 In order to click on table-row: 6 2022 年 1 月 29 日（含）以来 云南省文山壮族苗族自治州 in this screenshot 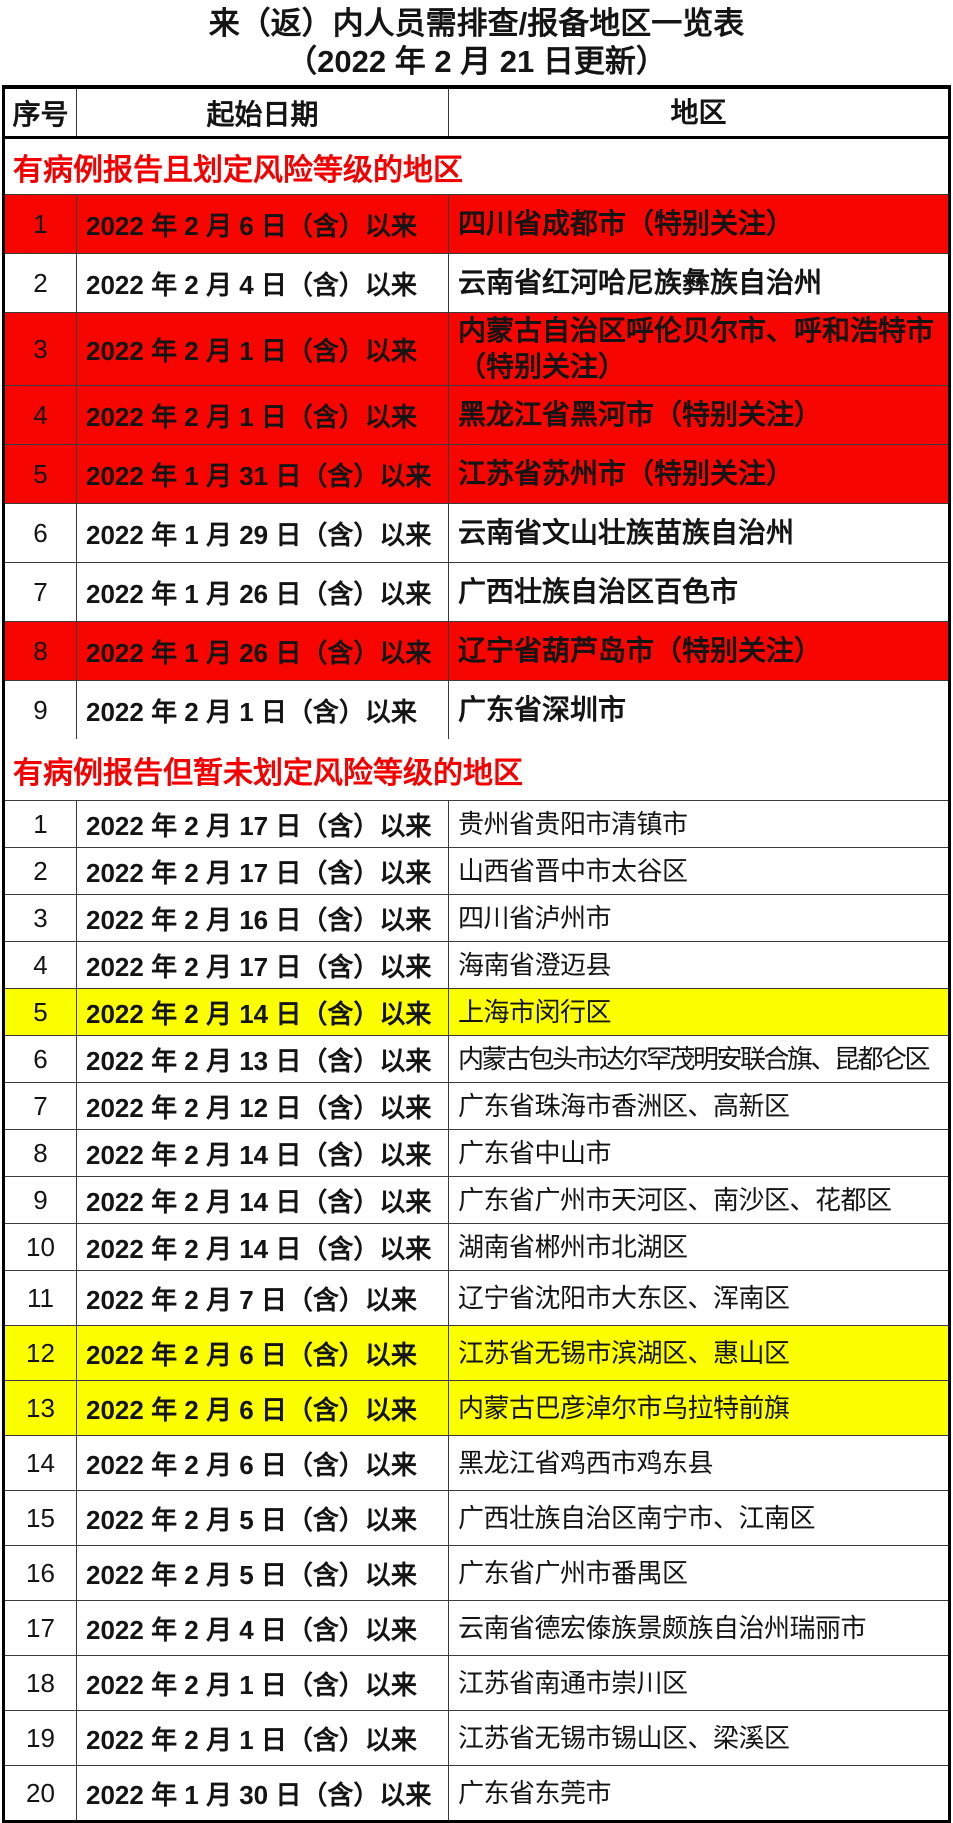, I will do `click(476, 533)`.